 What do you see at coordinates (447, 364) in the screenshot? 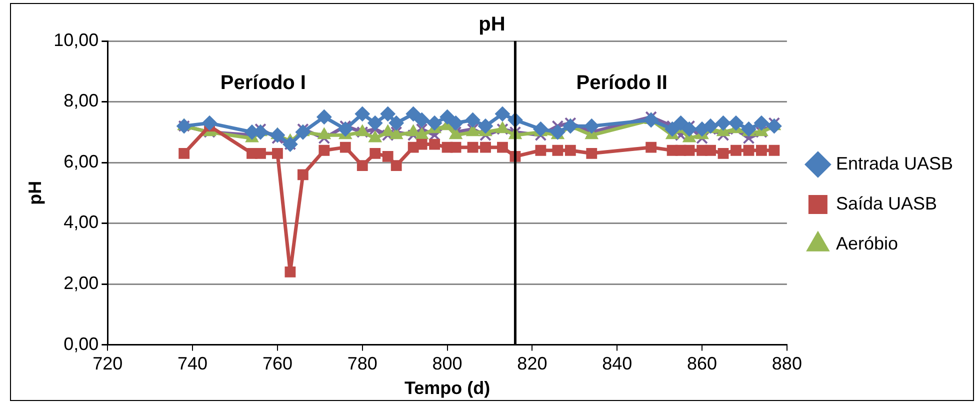
I see `x-tick-label: 800` at bounding box center [447, 364].